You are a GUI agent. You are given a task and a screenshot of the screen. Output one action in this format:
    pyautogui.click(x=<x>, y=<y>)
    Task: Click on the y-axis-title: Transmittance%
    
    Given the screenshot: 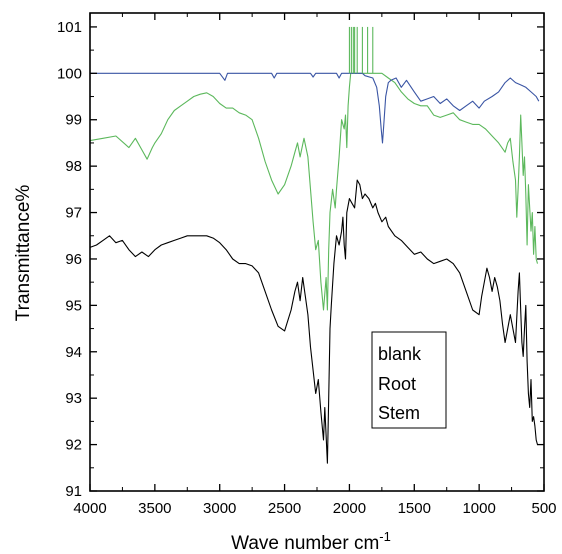 What is the action you would take?
    pyautogui.click(x=23, y=253)
    